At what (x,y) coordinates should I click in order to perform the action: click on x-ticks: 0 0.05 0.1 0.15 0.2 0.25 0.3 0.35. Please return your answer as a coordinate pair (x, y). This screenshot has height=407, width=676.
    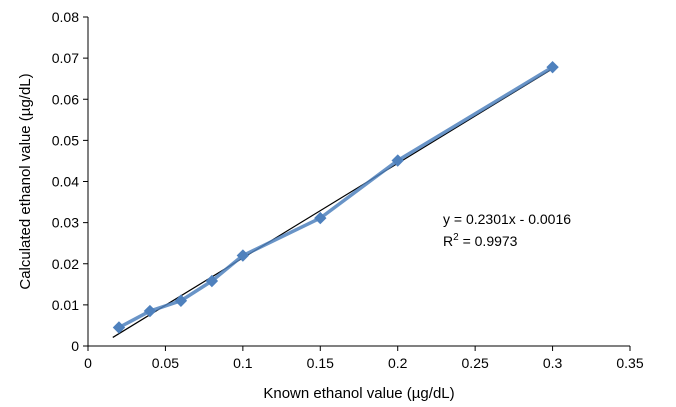
    Looking at the image, I should click on (364, 358).